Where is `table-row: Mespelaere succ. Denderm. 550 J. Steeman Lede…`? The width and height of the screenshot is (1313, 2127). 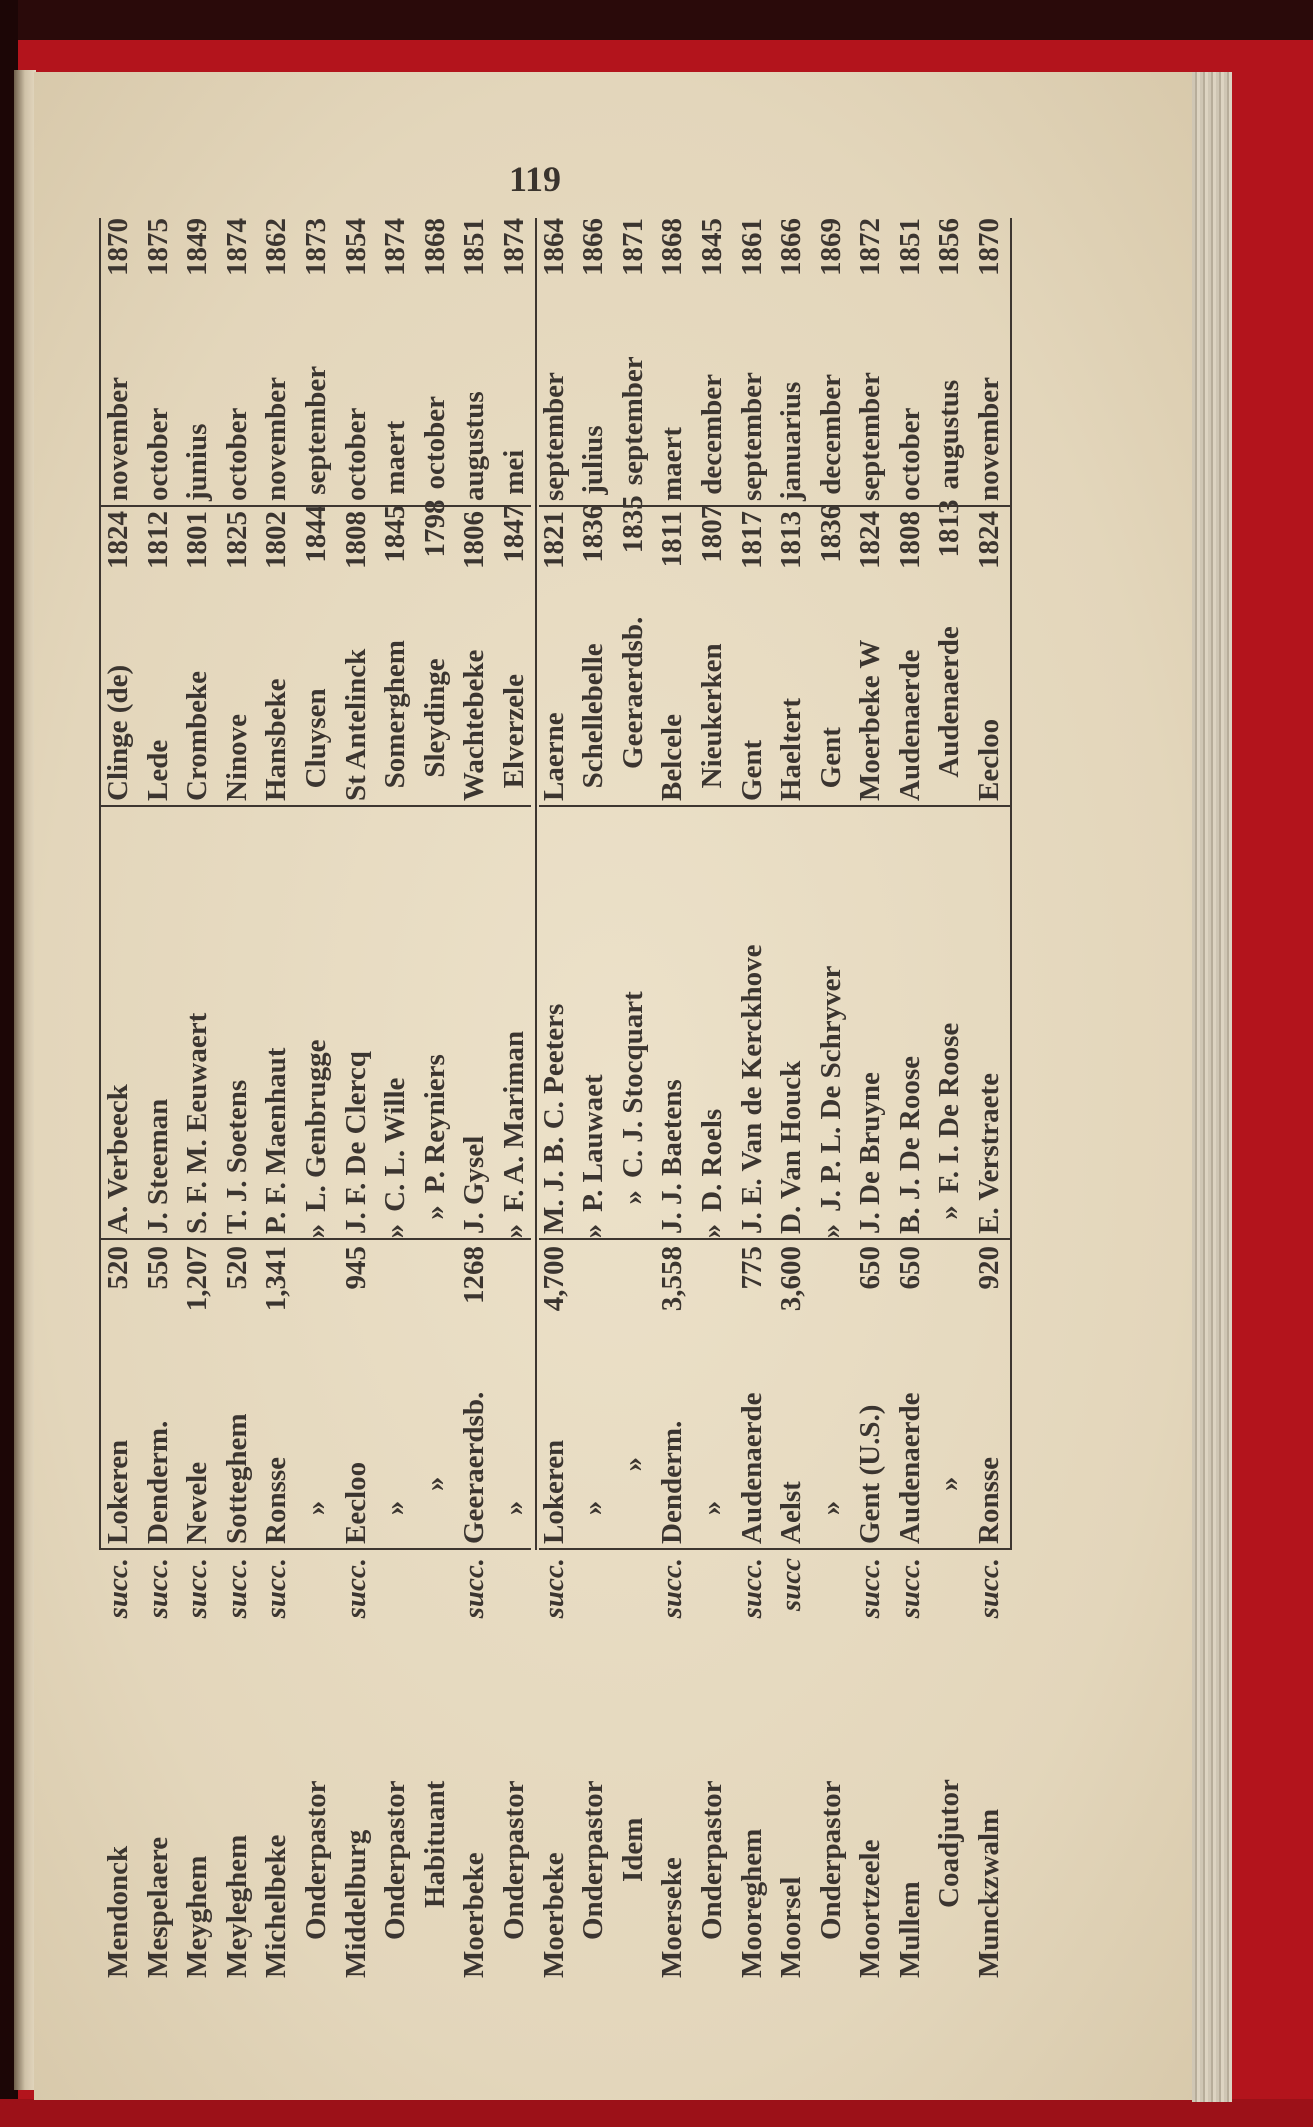
table-row: Mespelaere succ. Denderm. 550 J. Steeman Lede… is located at coordinates (159, 1098).